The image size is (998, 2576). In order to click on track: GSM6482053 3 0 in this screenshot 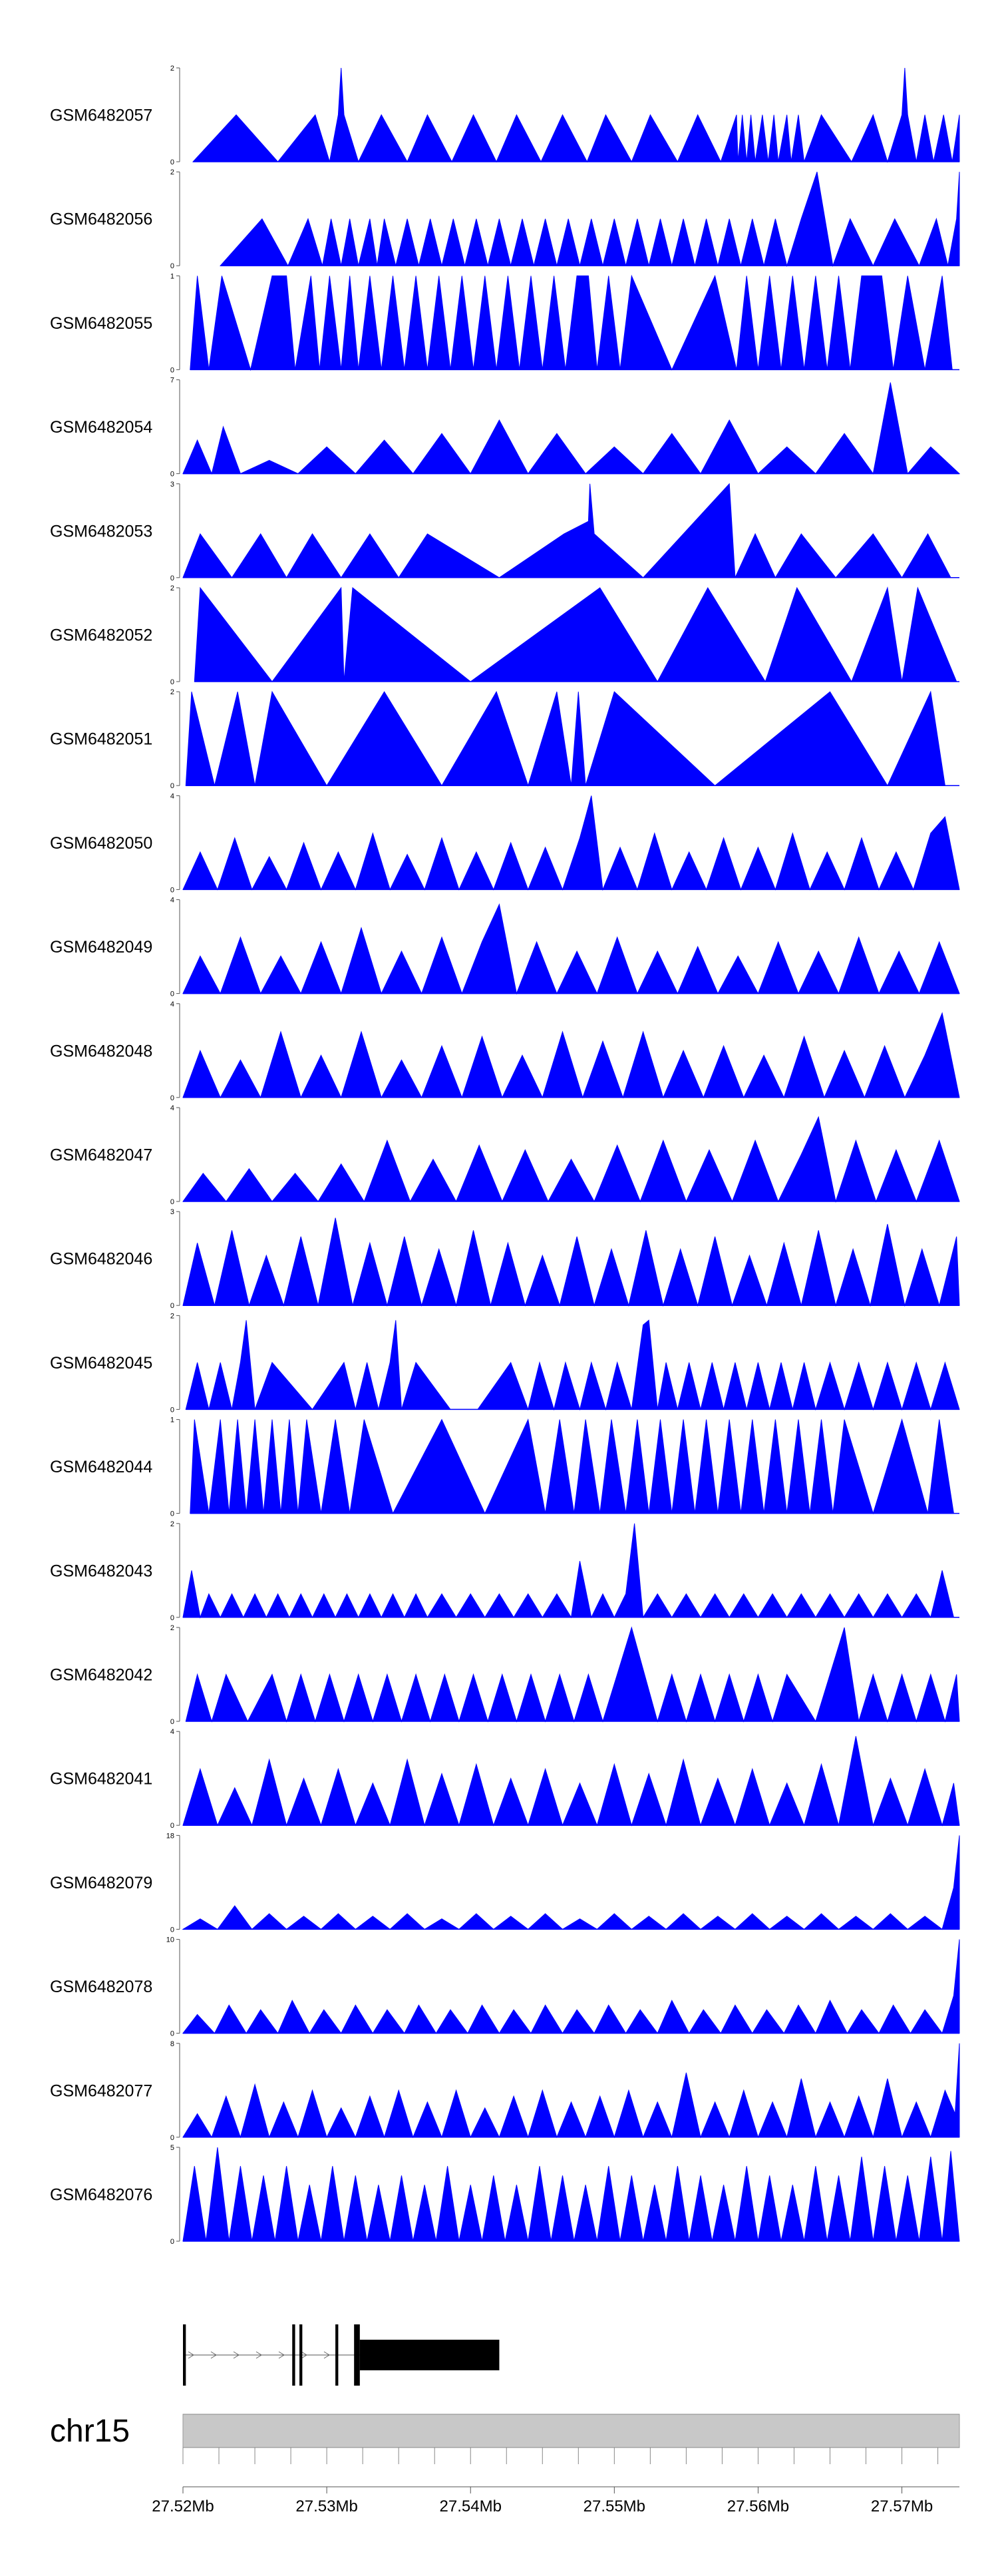, I will do `click(504, 531)`.